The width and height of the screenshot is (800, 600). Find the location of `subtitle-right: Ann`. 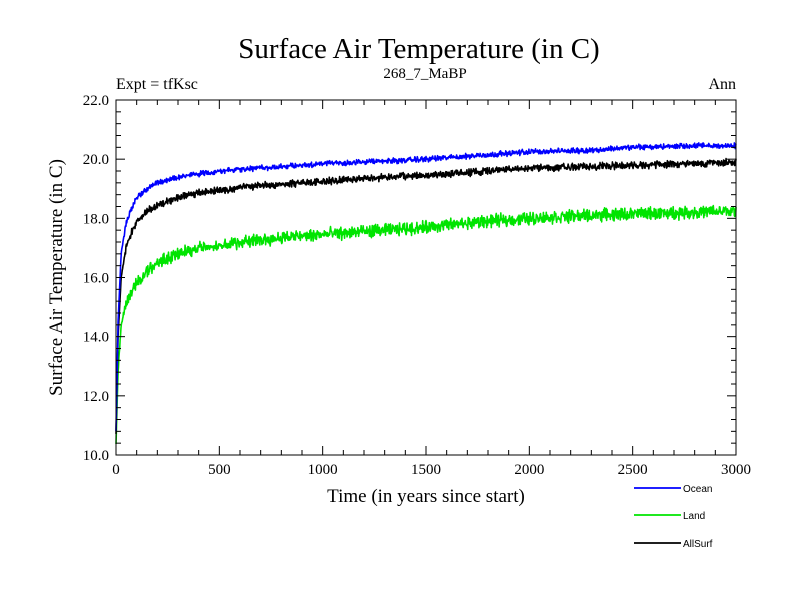

subtitle-right: Ann is located at coordinates (722, 84).